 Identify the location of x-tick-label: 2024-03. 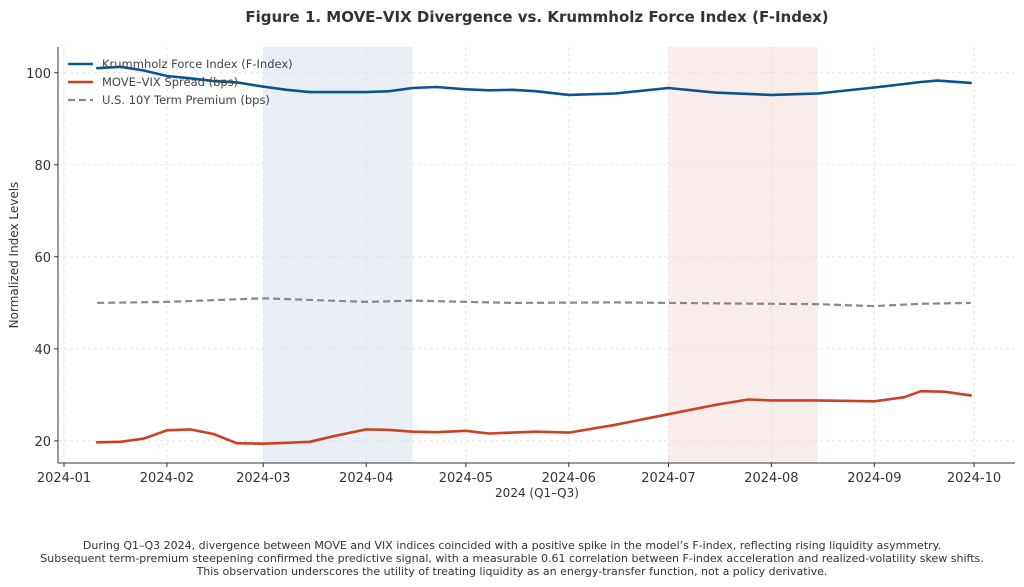
(263, 478).